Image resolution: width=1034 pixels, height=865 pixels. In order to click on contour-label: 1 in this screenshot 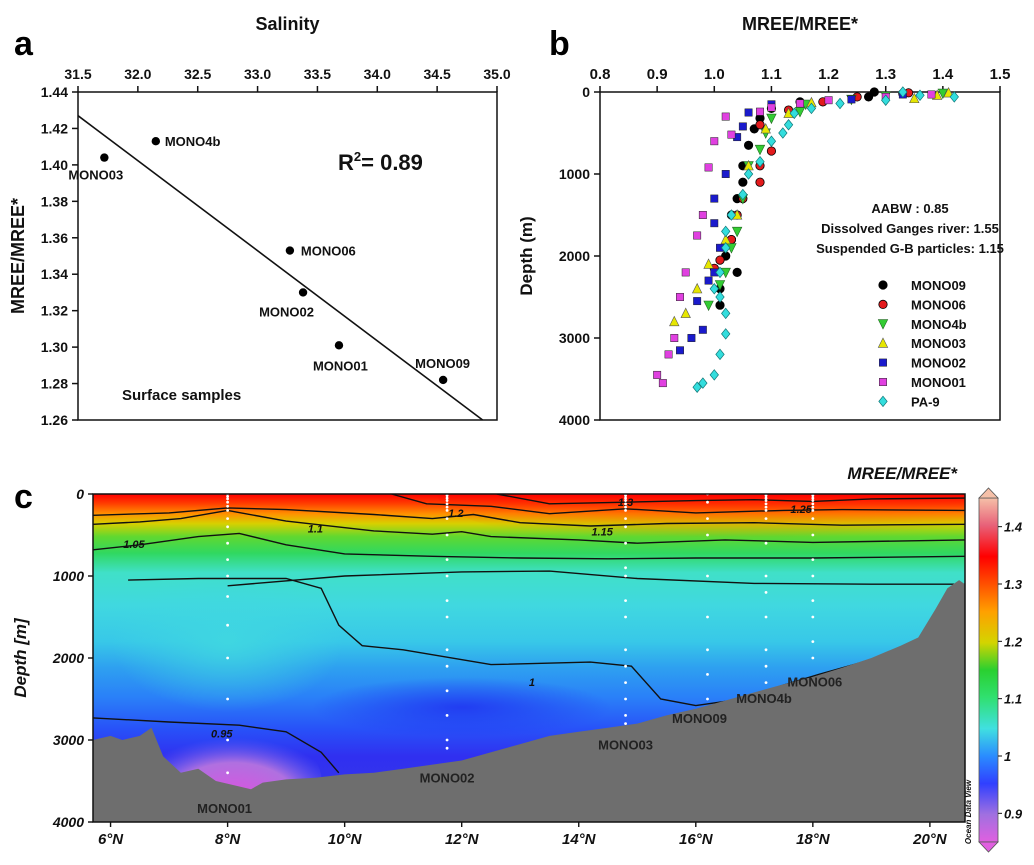, I will do `click(532, 683)`.